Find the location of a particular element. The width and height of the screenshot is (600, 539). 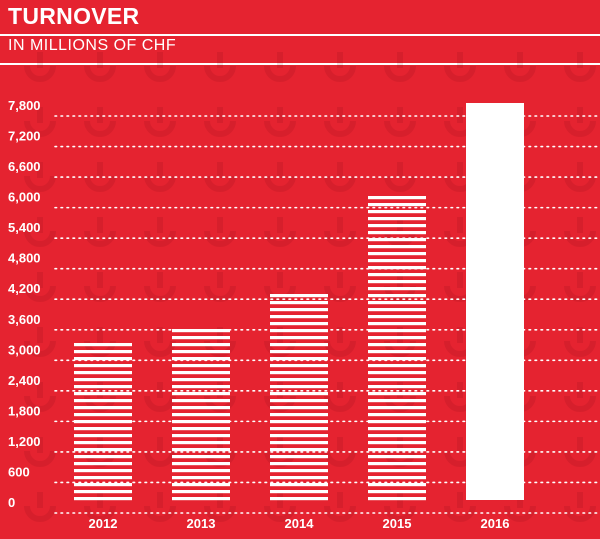

y-tick-label: 7,200 is located at coordinates (24, 136).